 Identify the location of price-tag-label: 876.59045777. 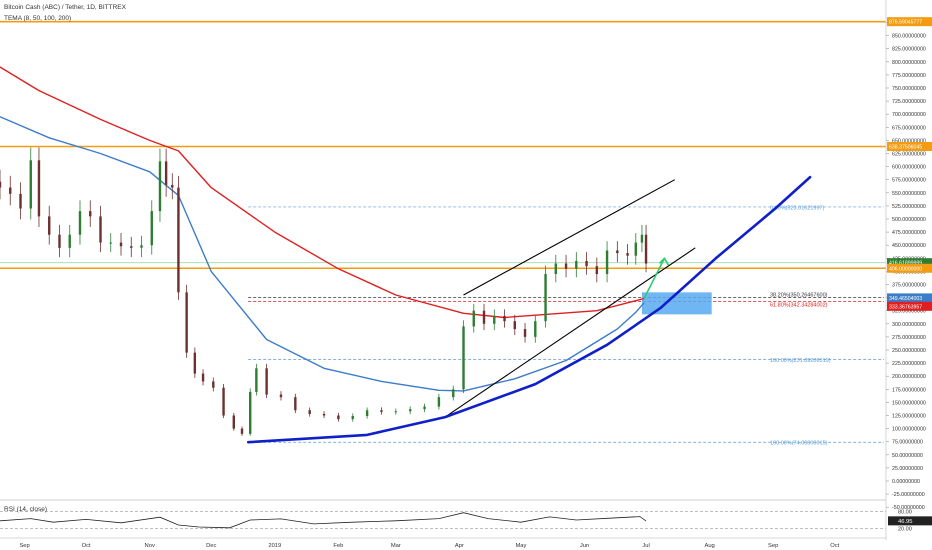
(905, 23).